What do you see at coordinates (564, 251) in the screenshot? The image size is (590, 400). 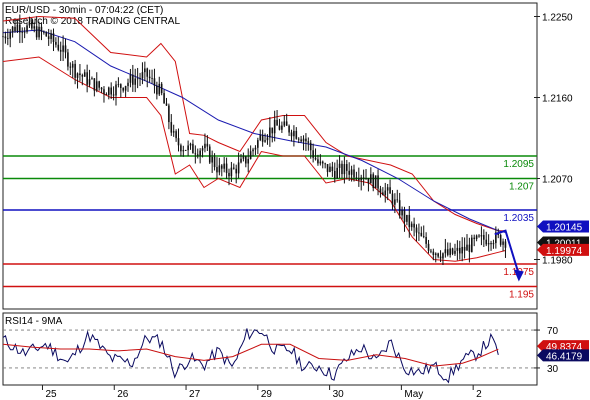 I see `price-label-lower: 1.19974` at bounding box center [564, 251].